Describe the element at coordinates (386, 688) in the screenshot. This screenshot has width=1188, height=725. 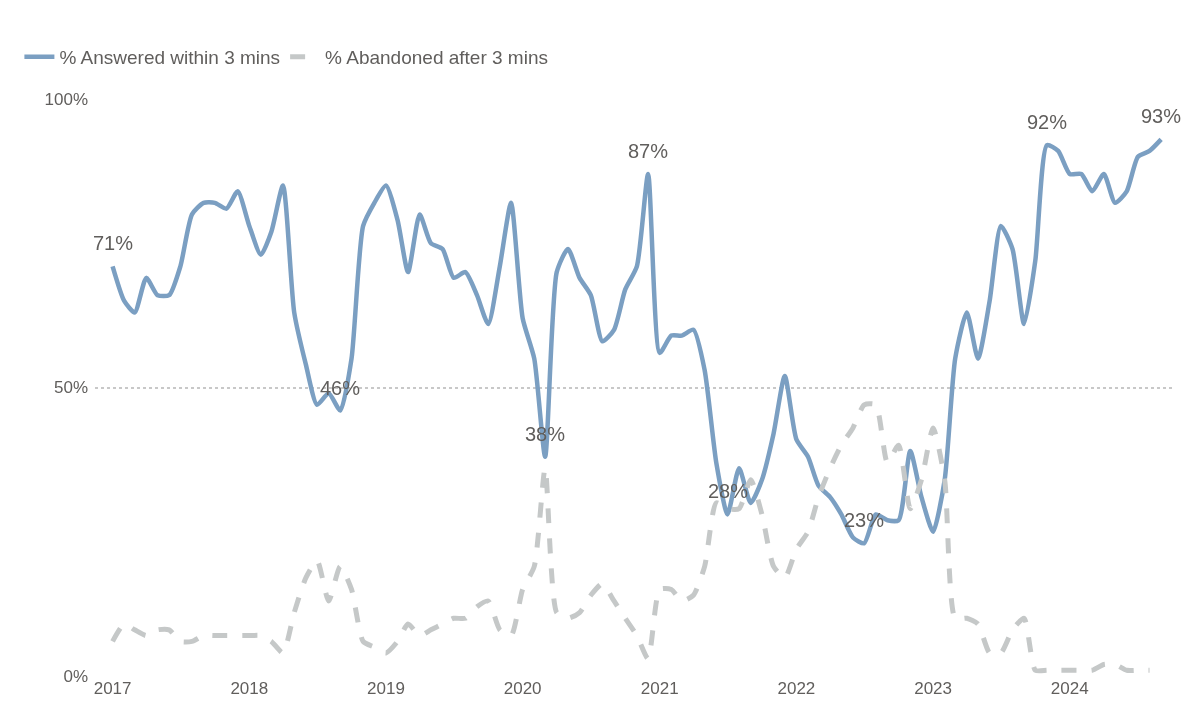
I see `x-tick-label: 2019` at that location.